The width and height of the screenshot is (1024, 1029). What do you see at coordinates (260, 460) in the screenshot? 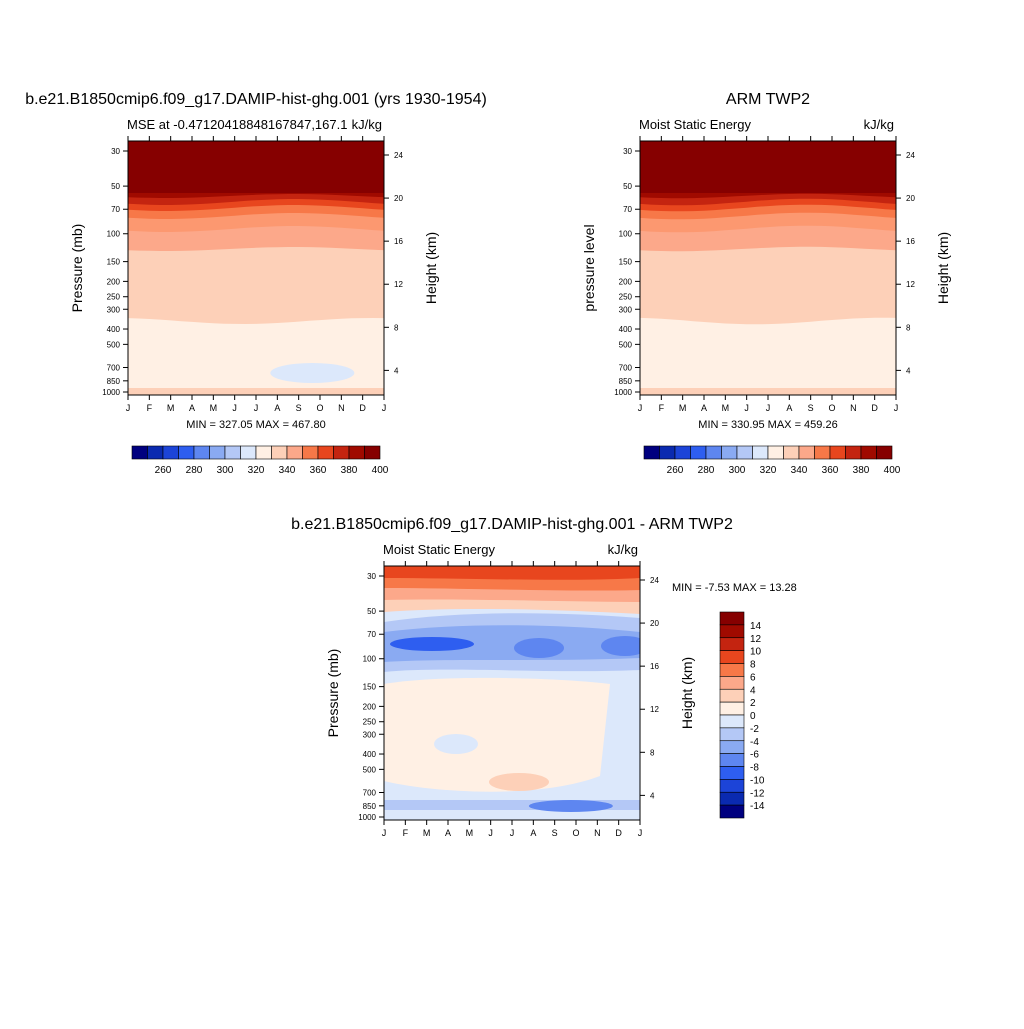
I see `colorbar-1: 260 280 300 320 340 360 380 400` at bounding box center [260, 460].